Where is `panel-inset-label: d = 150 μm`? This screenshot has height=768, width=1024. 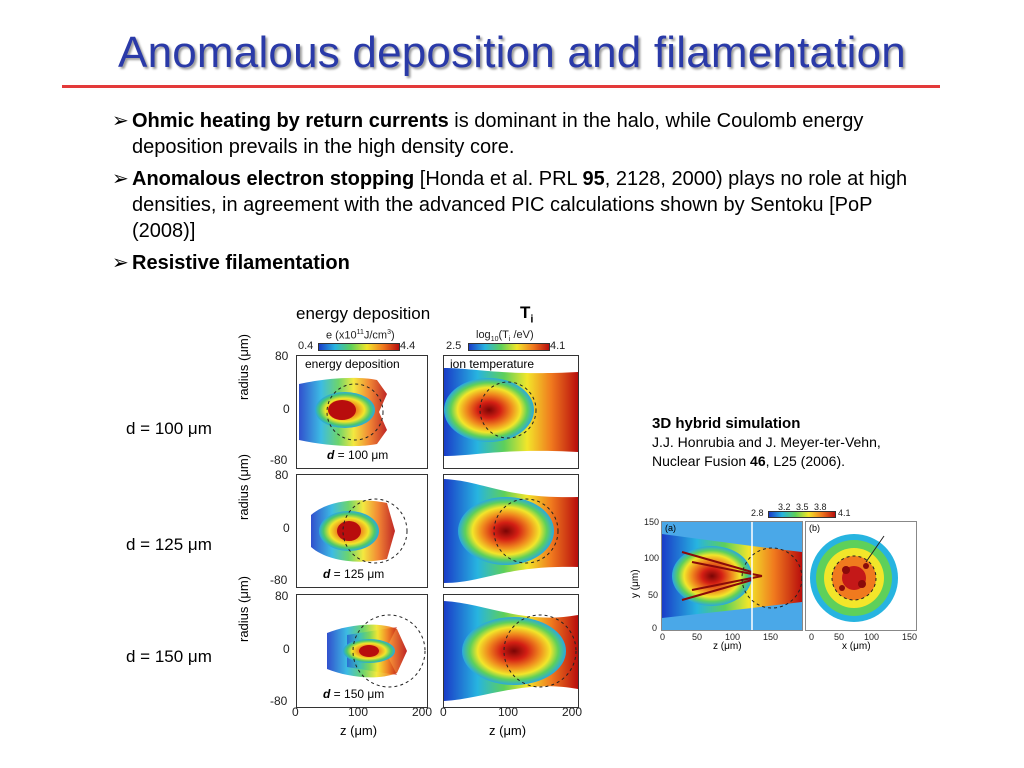 panel-inset-label: d = 150 μm is located at coordinates (353, 694).